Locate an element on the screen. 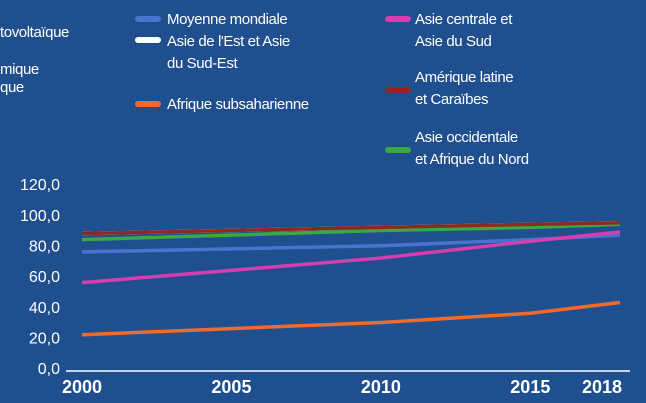 This screenshot has width=646, height=403. x-tick-label: 2018 is located at coordinates (602, 387).